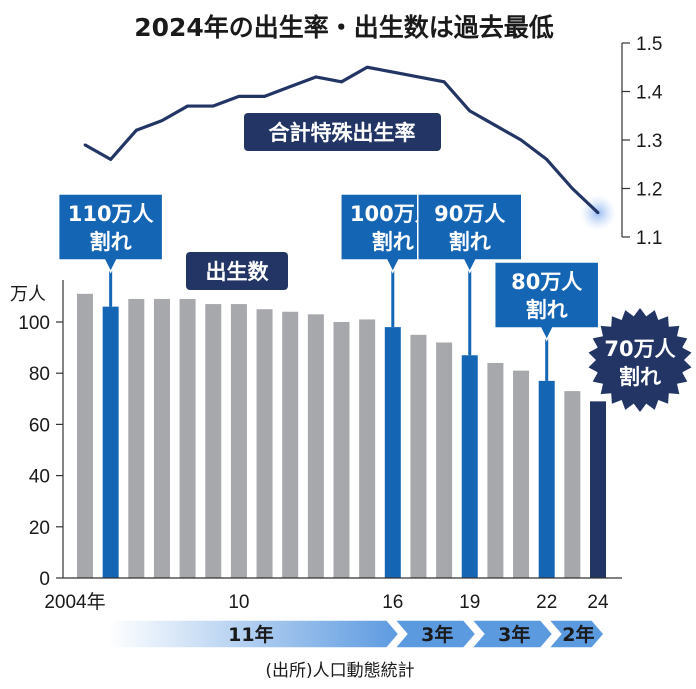  What do you see at coordinates (85, 145) in the screenshot?
I see `tfr-point-2004` at bounding box center [85, 145].